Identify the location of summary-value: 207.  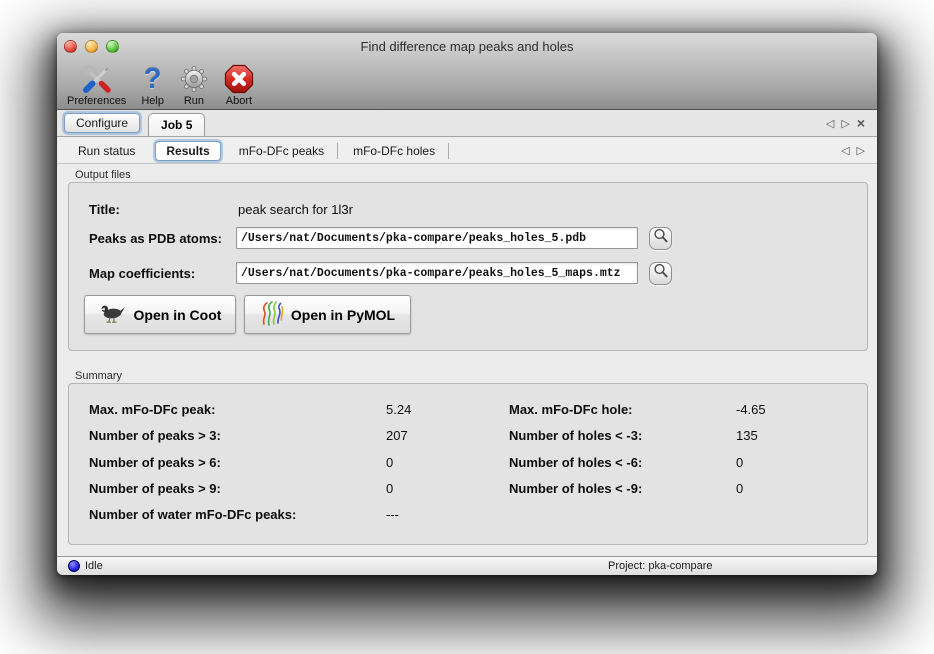
(397, 435).